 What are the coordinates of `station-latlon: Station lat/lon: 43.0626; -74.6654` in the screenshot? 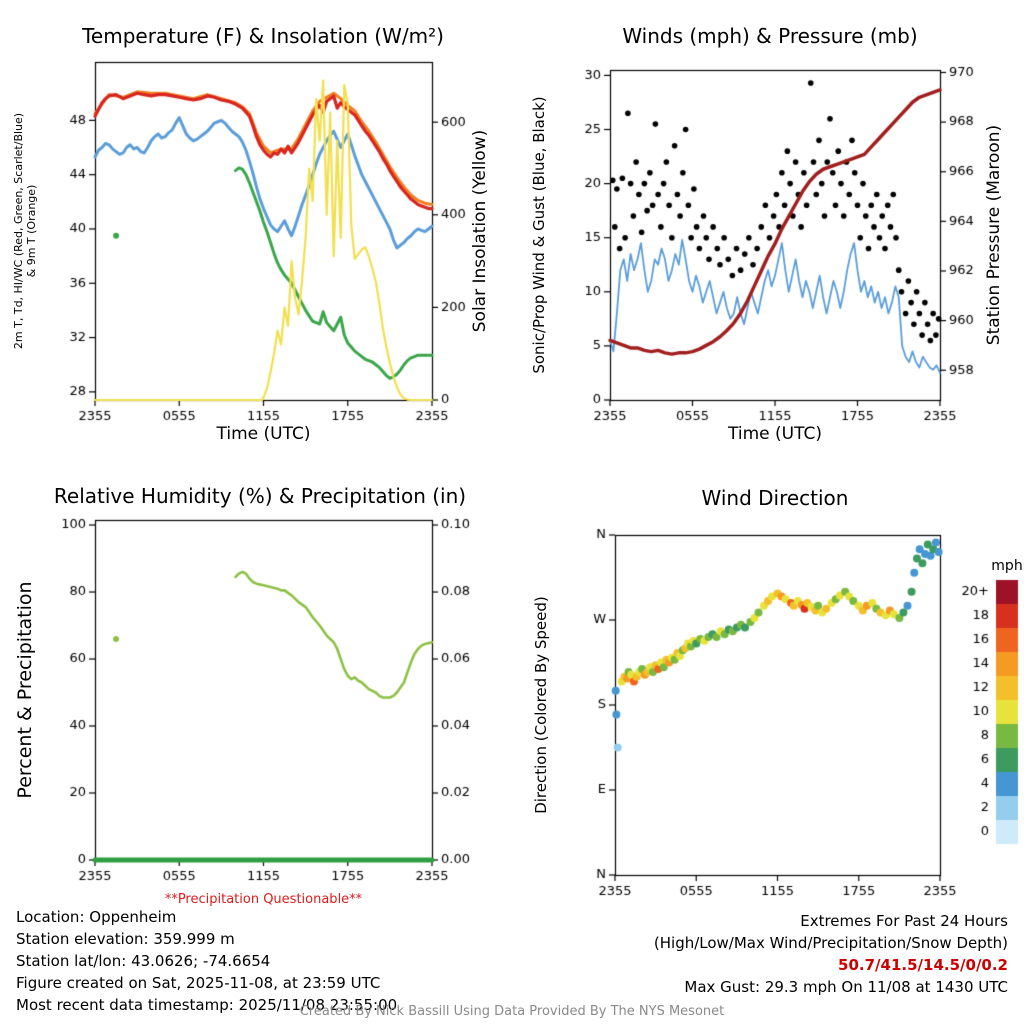 It's located at (143, 961).